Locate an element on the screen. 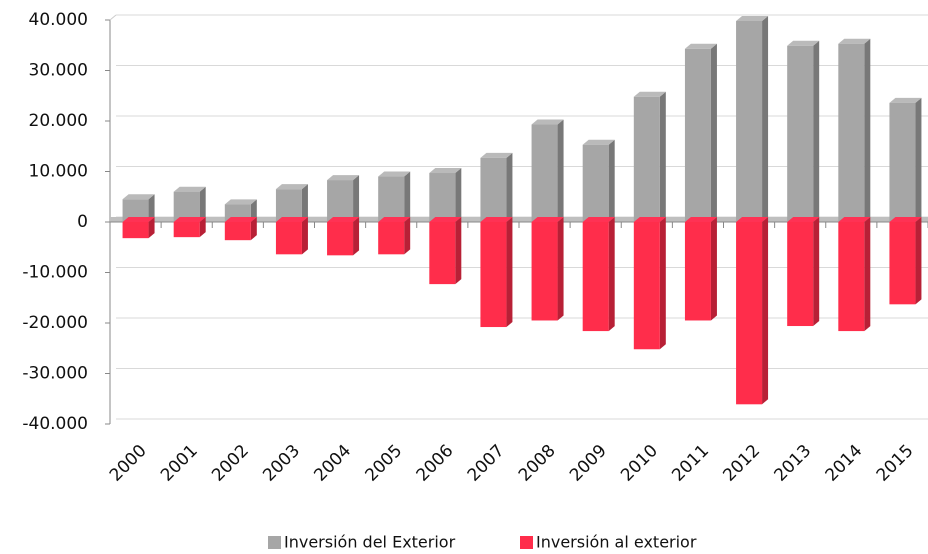  x-tick-label: 2002 is located at coordinates (230, 463).